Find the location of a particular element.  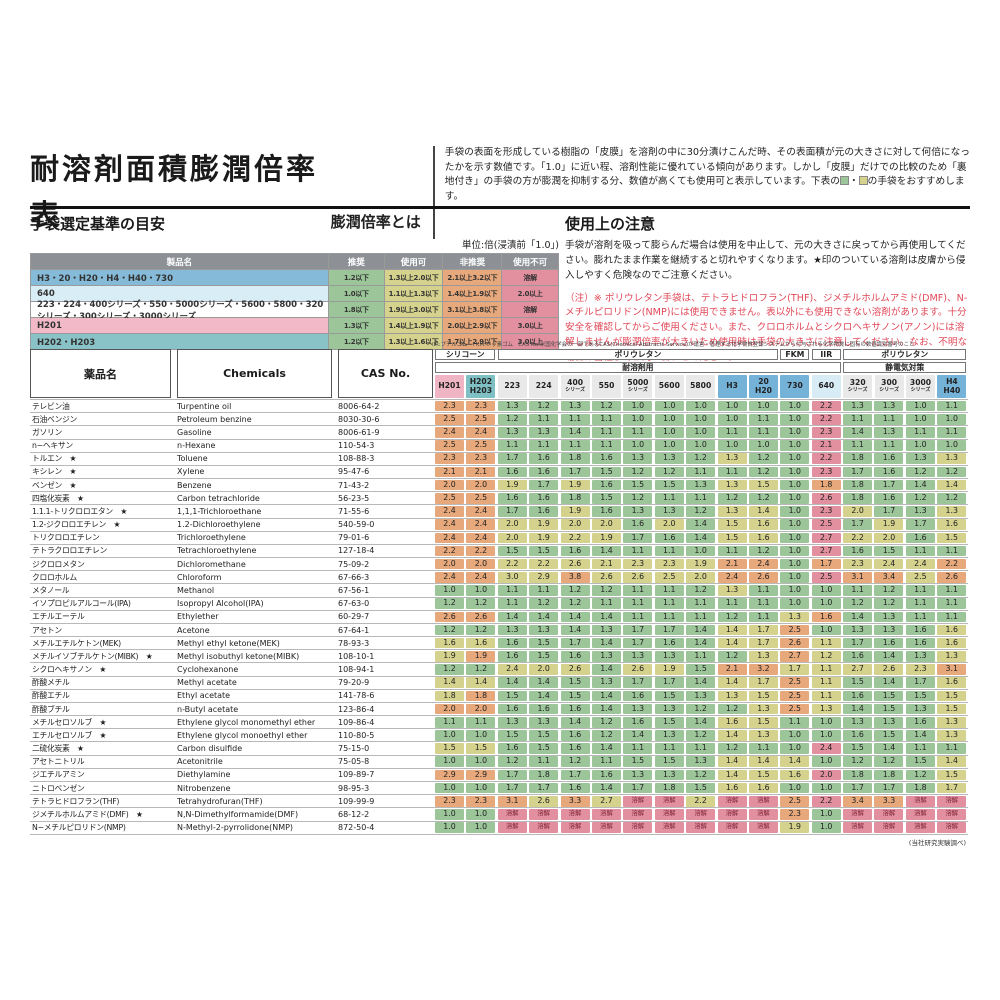

value-cell: 溶解 is located at coordinates (763, 801).